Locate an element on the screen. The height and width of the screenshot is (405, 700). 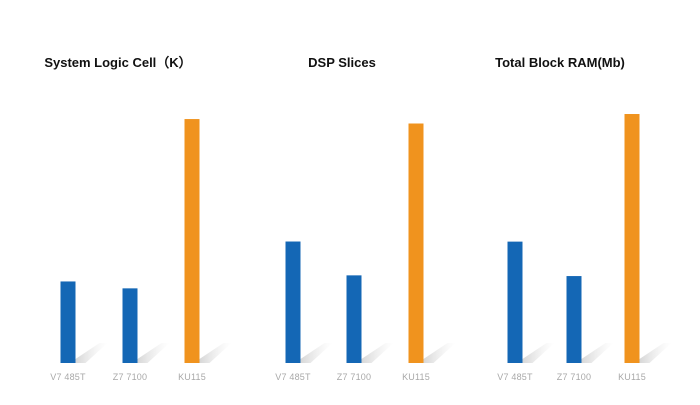
bar-dsp-slices-v7-485t is located at coordinates (293, 302).